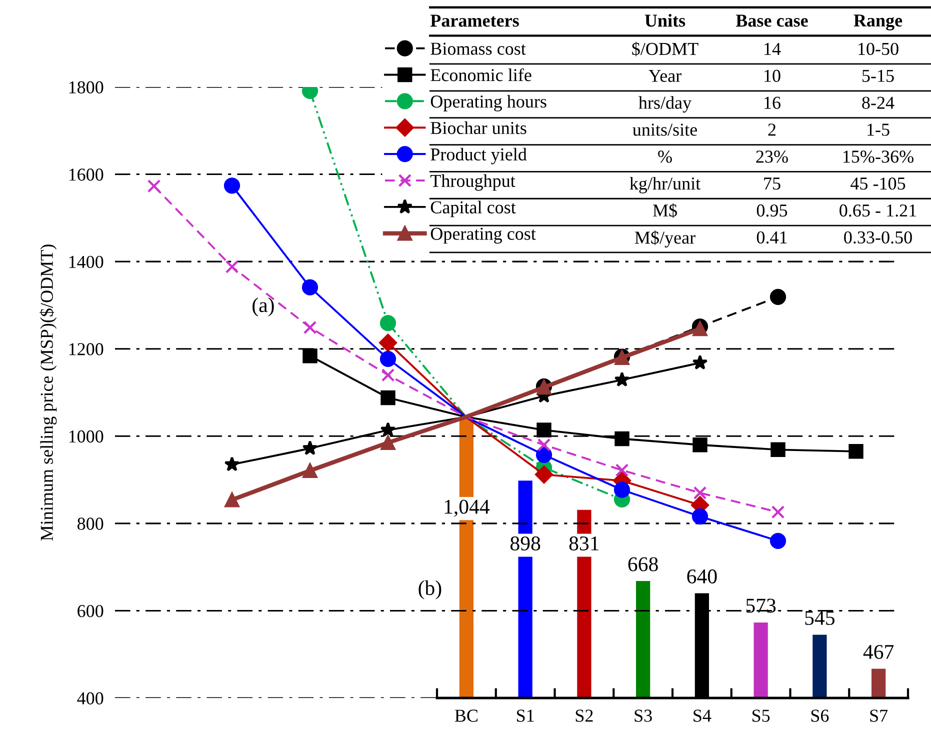  I want to click on annotation: 0.65 - 1.21, so click(878, 210).